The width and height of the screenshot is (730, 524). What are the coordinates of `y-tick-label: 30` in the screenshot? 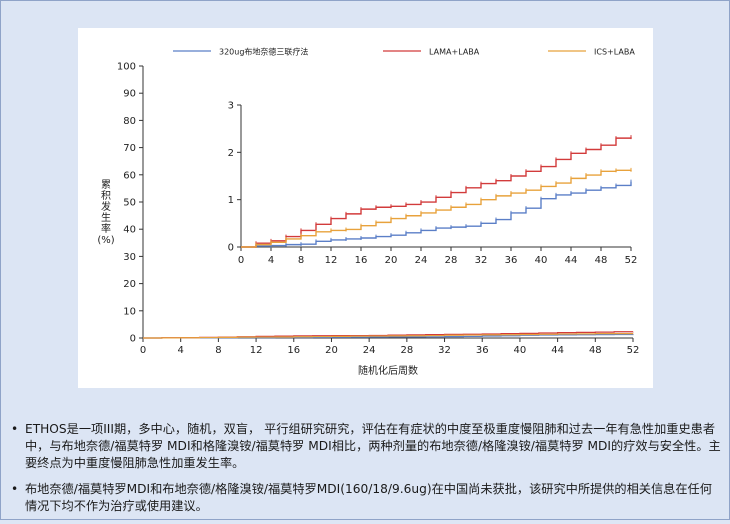 It's located at (129, 257).